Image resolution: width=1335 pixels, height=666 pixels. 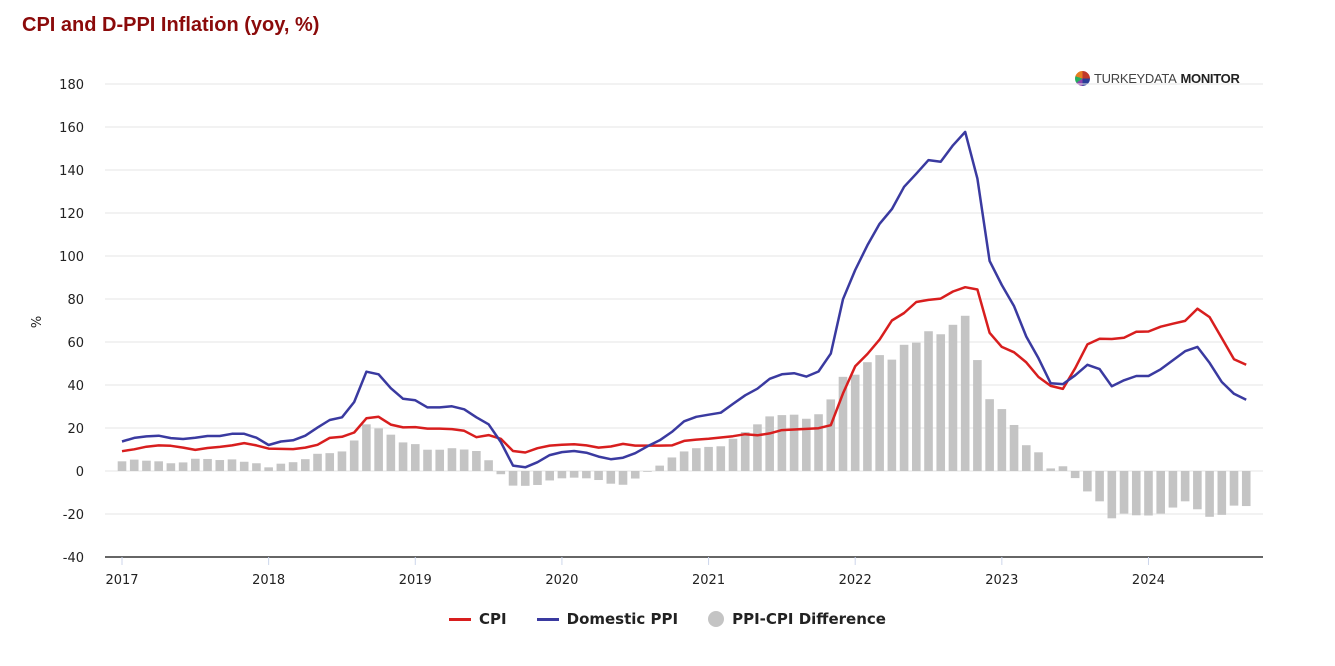 What do you see at coordinates (1135, 78) in the screenshot?
I see `logo-text-light: TURKEYDATA` at bounding box center [1135, 78].